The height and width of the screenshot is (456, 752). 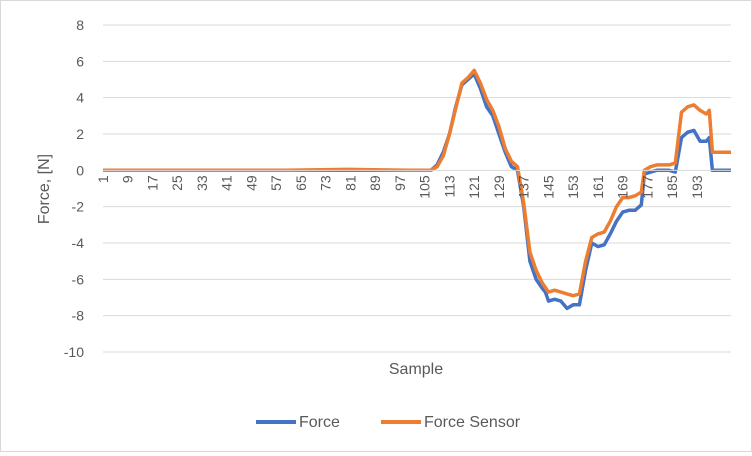 I want to click on x-tick-label: 9, so click(x=128, y=179).